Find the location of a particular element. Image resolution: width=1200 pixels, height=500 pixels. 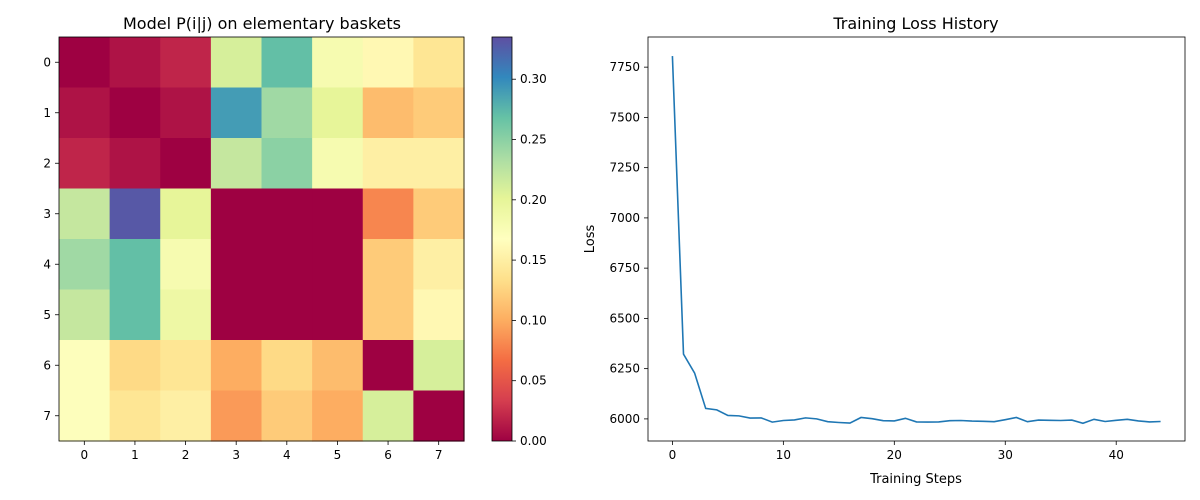

heatmap-y-ticks: 0 1 2 3 4 5 6 7 is located at coordinates (51, 239).